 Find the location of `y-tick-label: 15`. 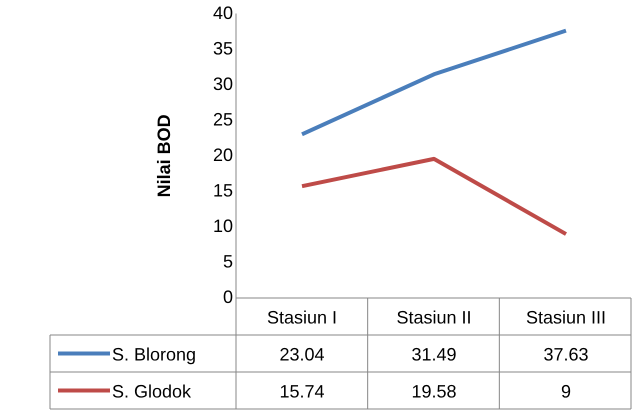

y-tick-label: 15 is located at coordinates (222, 190).